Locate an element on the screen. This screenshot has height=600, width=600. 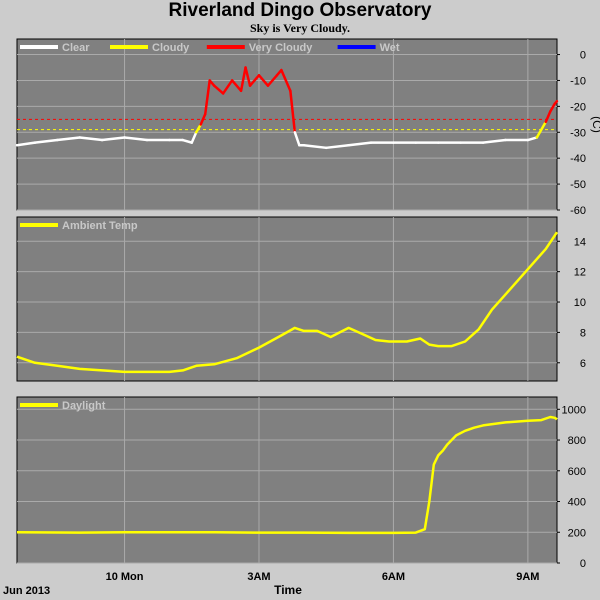
x-axis-date-label: Jun 2013 is located at coordinates (26, 591).